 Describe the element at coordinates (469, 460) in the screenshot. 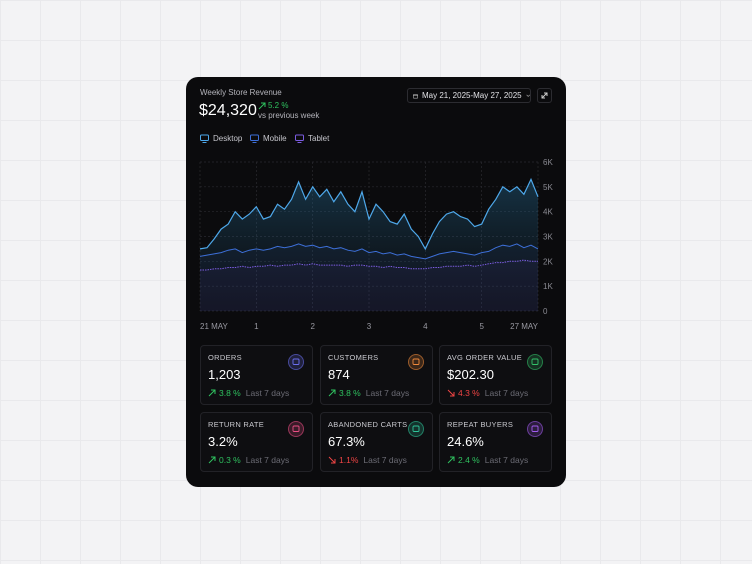

I see `kpi-change: 2.4 %` at that location.